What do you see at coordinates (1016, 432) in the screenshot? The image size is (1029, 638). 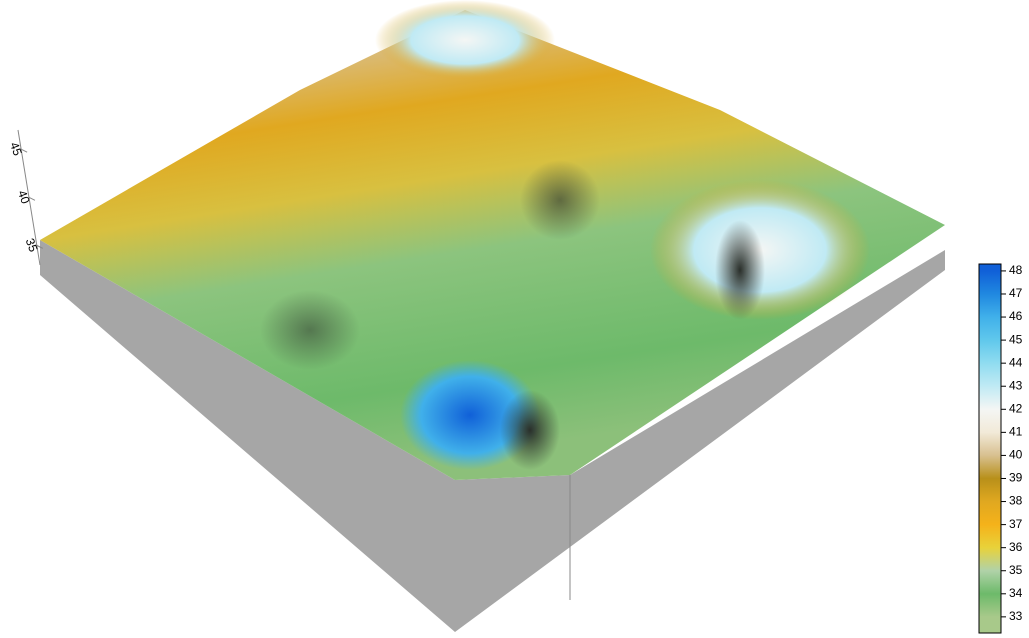 I see `colorbar-tick-label: 41` at bounding box center [1016, 432].